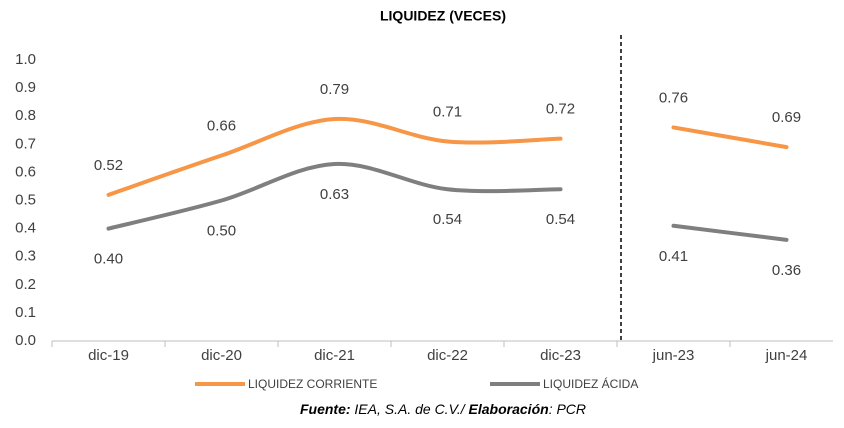  What do you see at coordinates (786, 355) in the screenshot?
I see `x-tick-label: jun-24` at bounding box center [786, 355].